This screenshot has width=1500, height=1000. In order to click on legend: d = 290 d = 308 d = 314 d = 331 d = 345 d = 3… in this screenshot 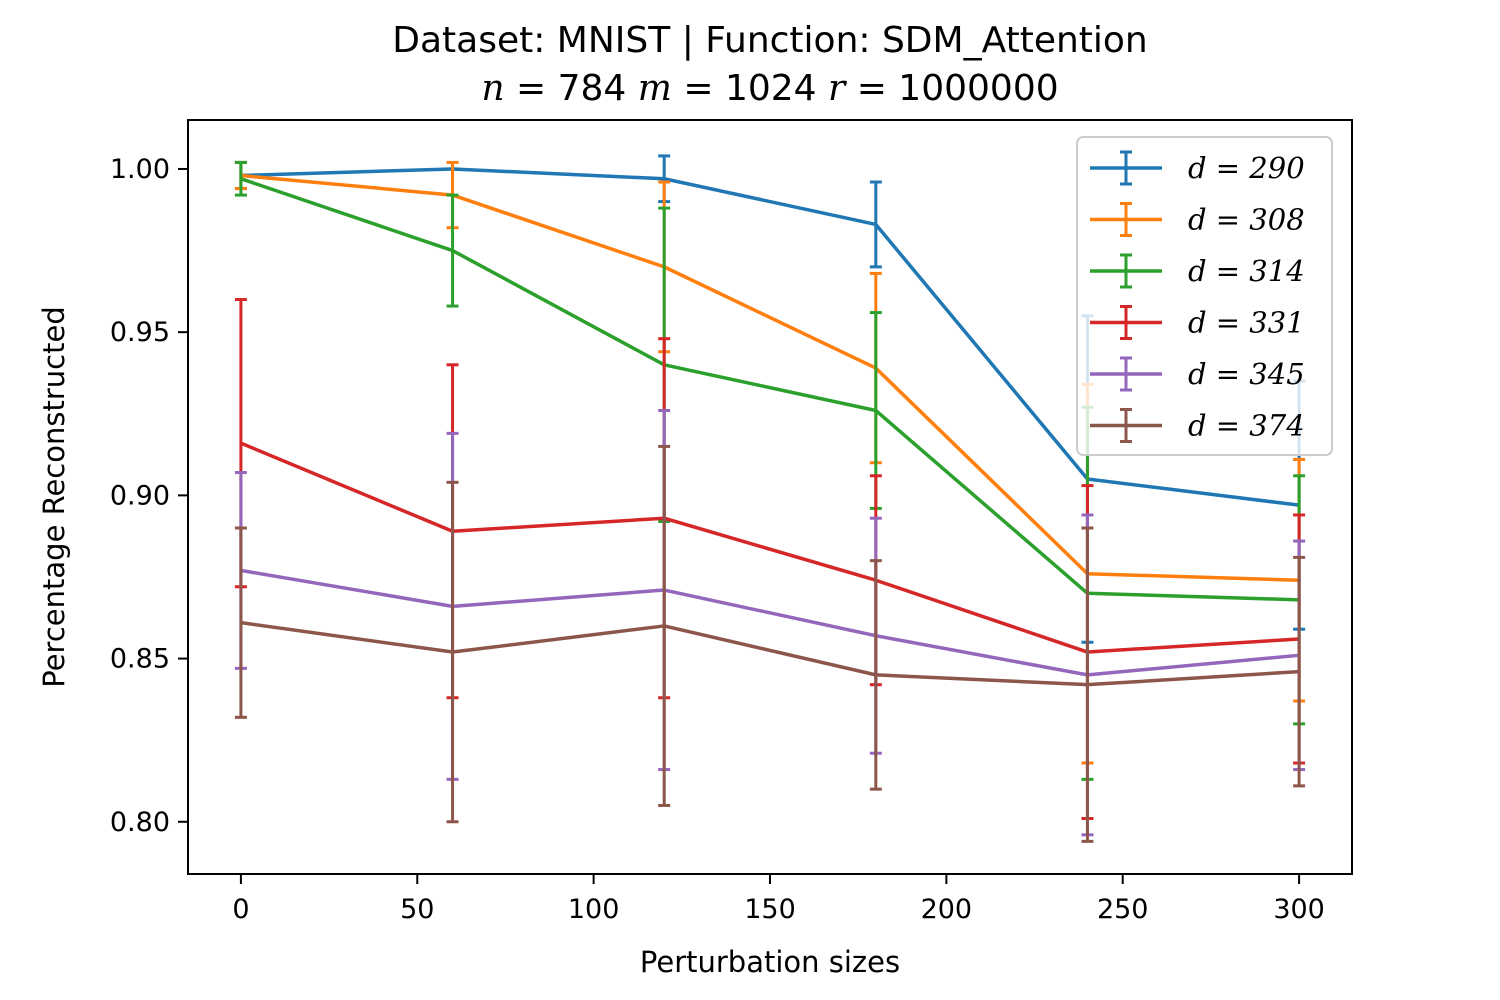, I will do `click(1204, 296)`.